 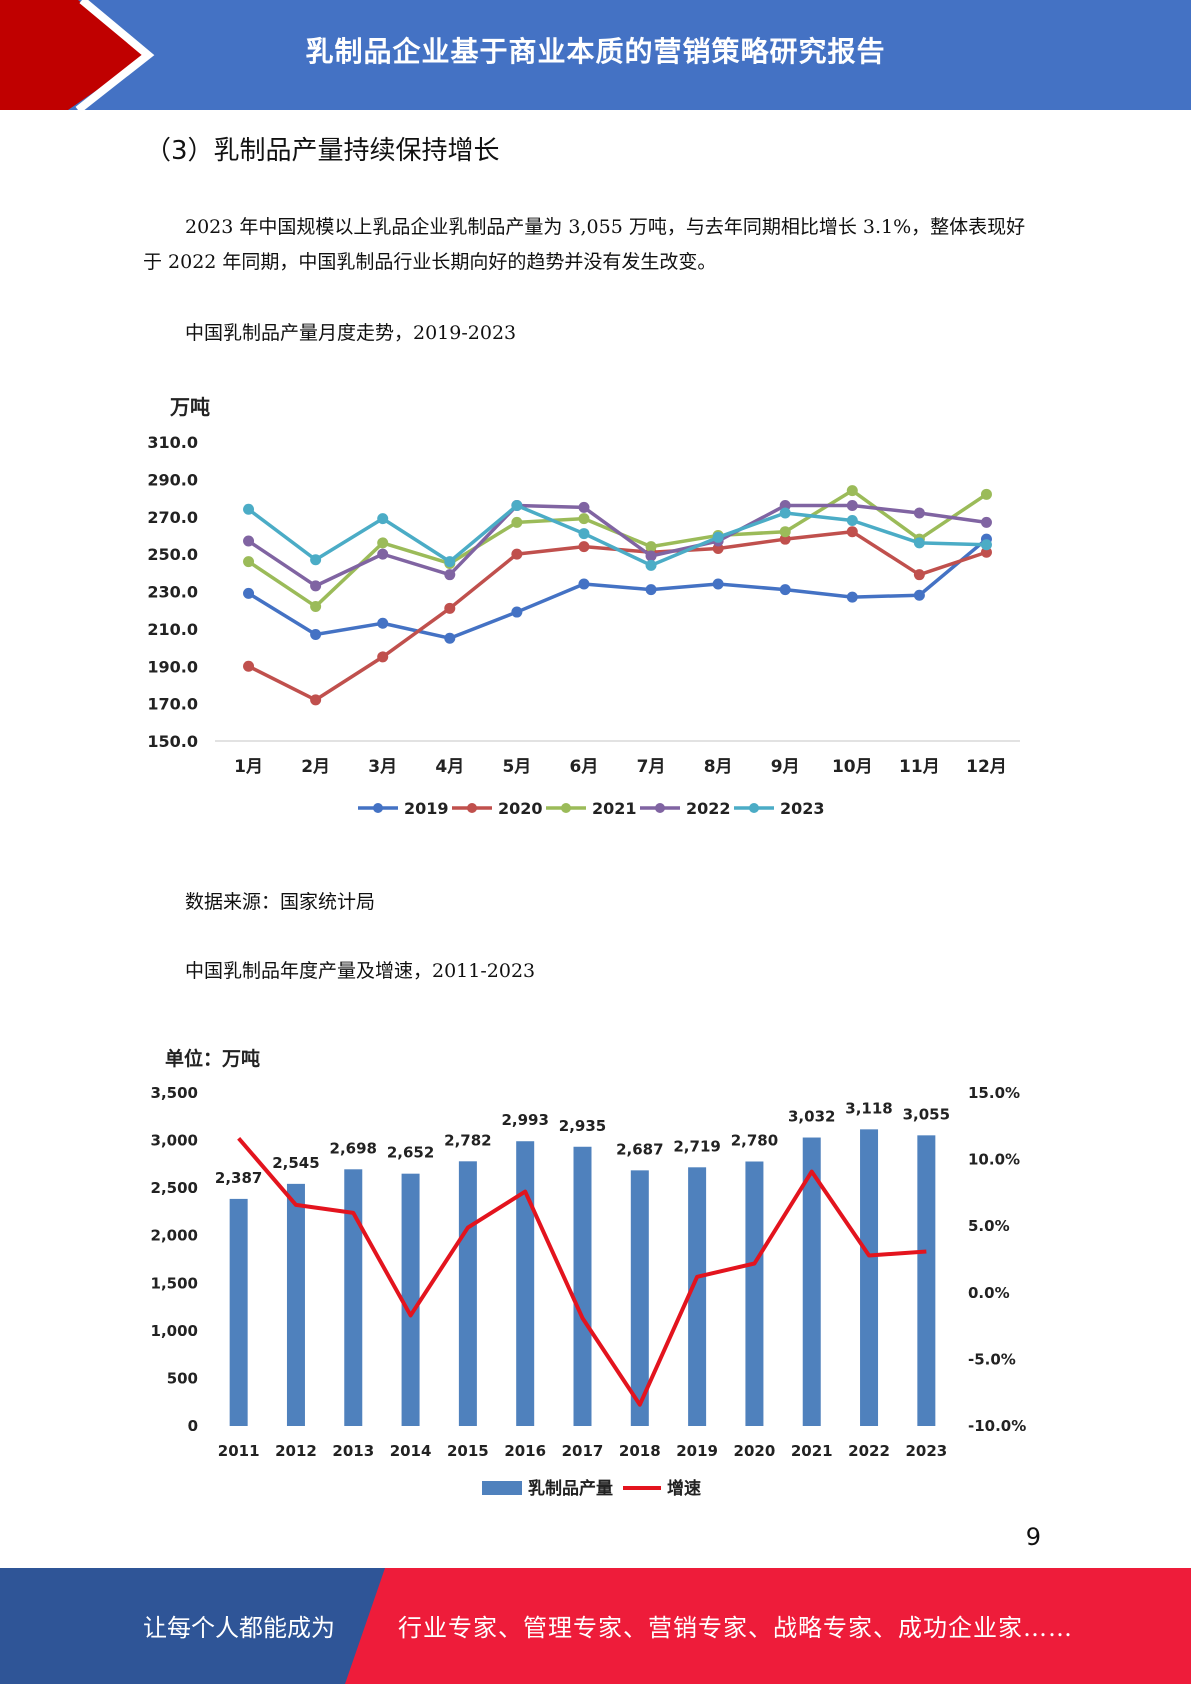 I want to click on bar-2019, so click(x=697, y=1296).